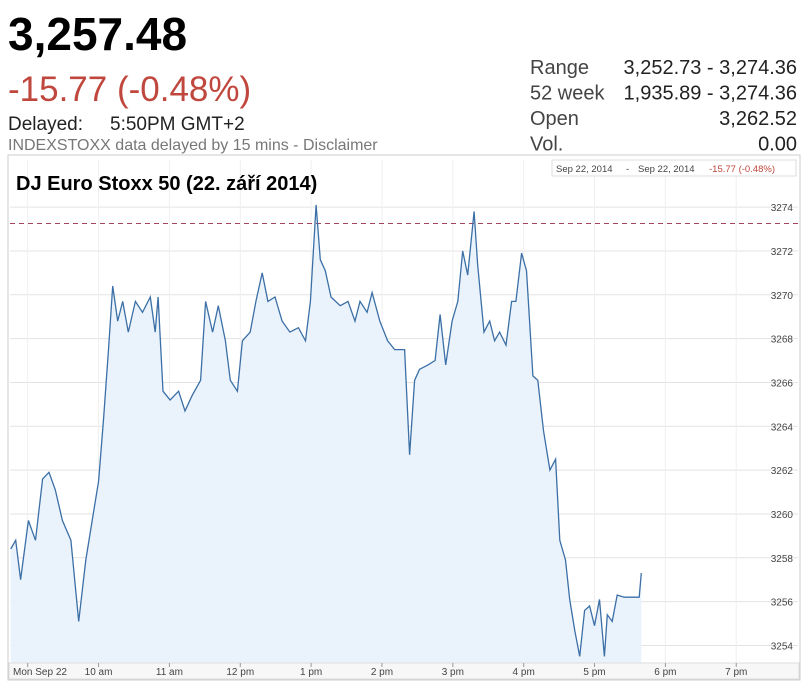 The height and width of the screenshot is (688, 802). What do you see at coordinates (546, 145) in the screenshot?
I see `stat-label: Vol.` at bounding box center [546, 145].